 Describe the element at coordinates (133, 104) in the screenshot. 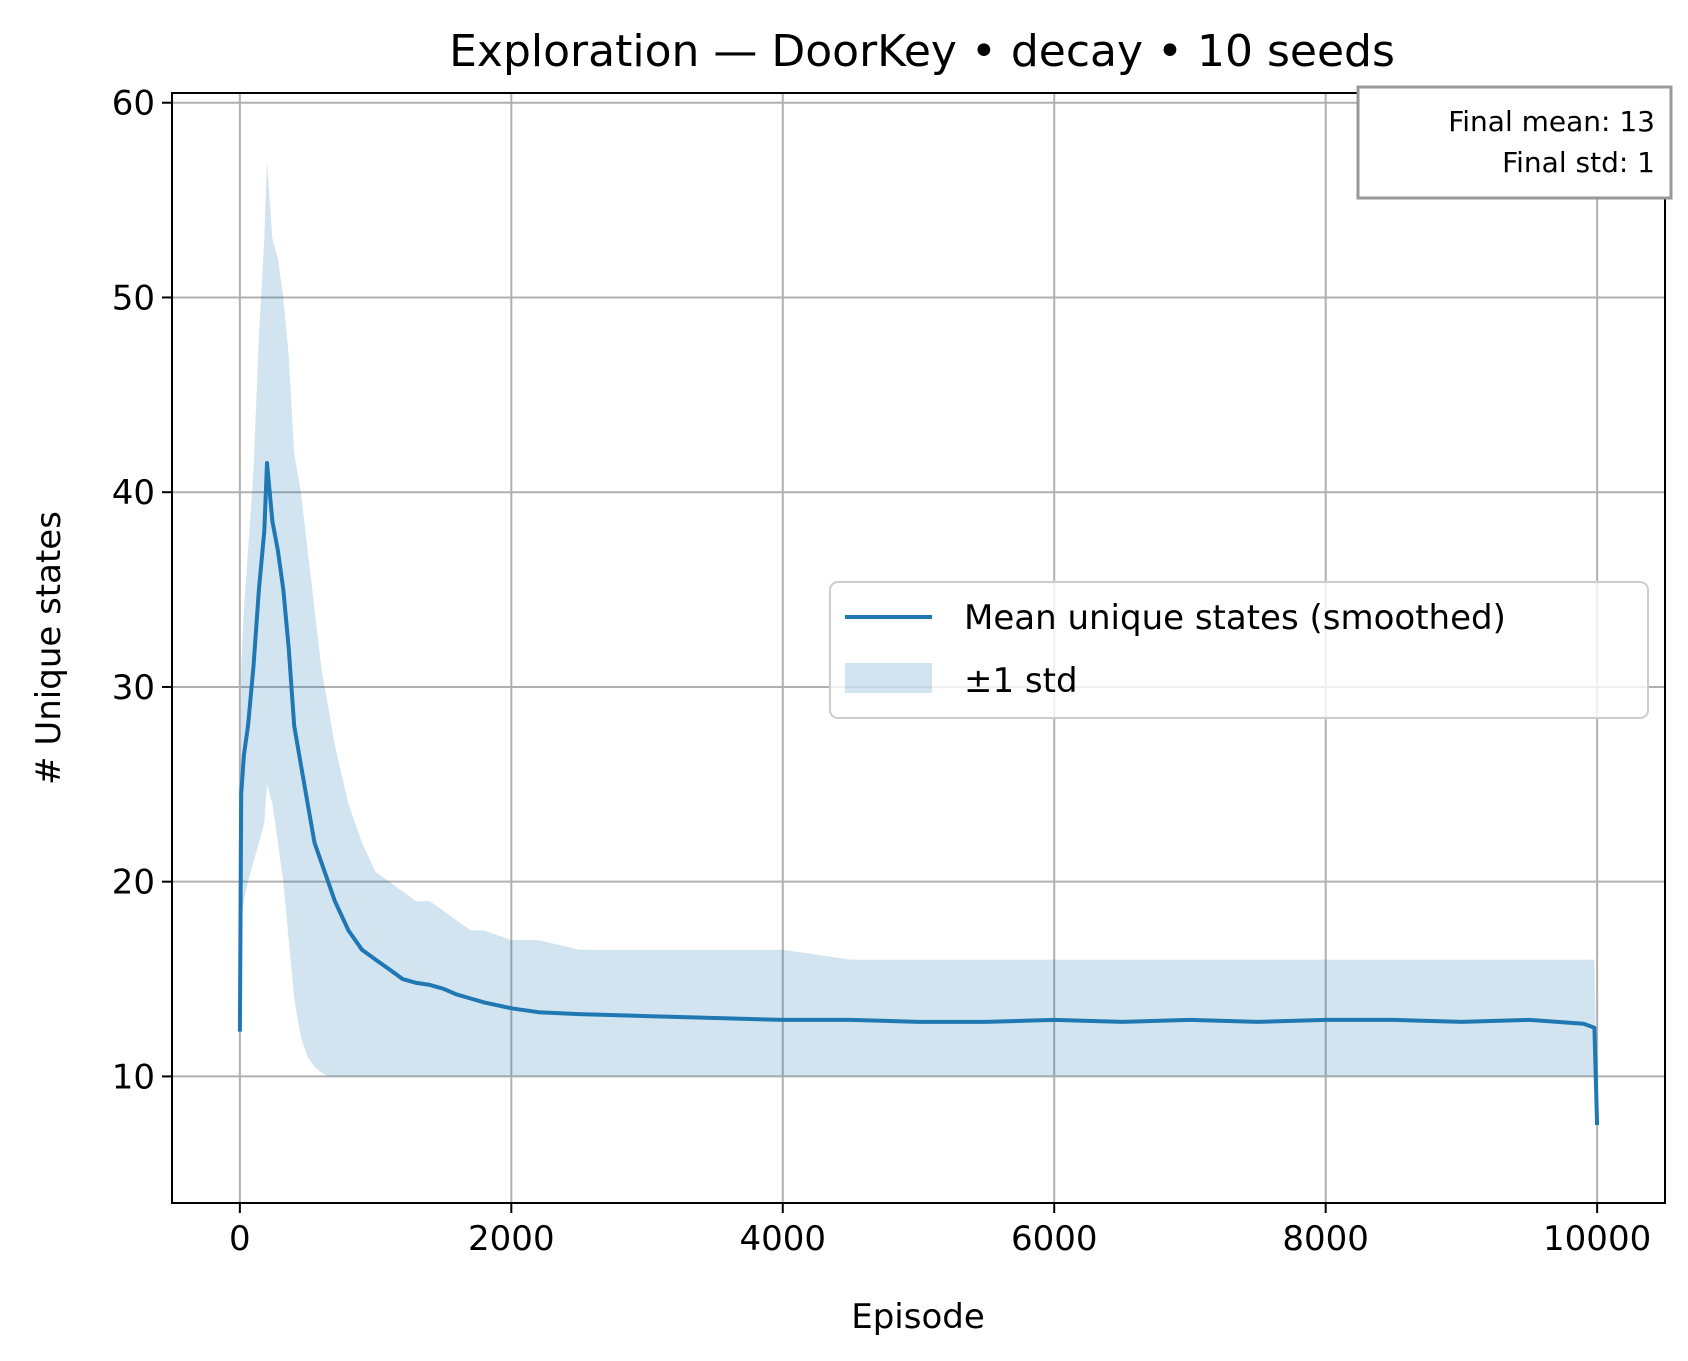

I see `y-tick-label: 60` at that location.